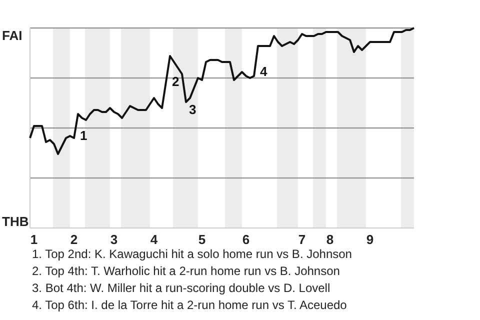  Describe the element at coordinates (330, 239) in the screenshot. I see `x-tick-label: 8` at that location.